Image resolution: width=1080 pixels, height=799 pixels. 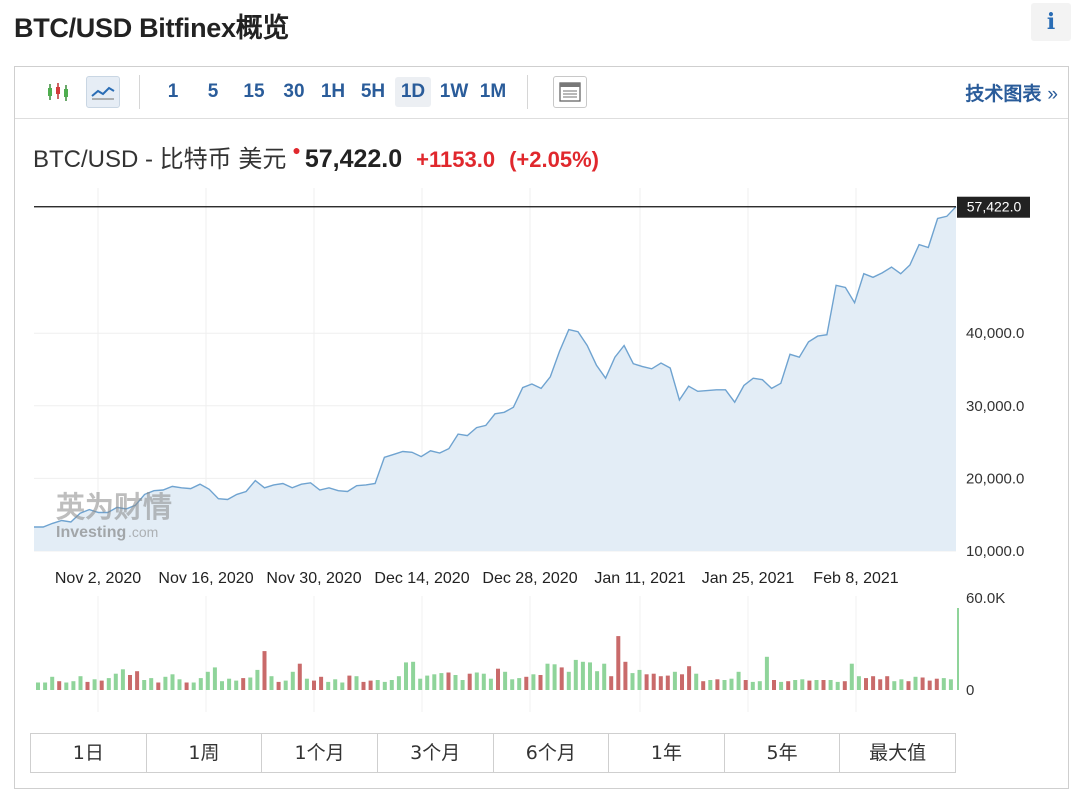 I want to click on interval-1m: 1M, so click(x=493, y=91).